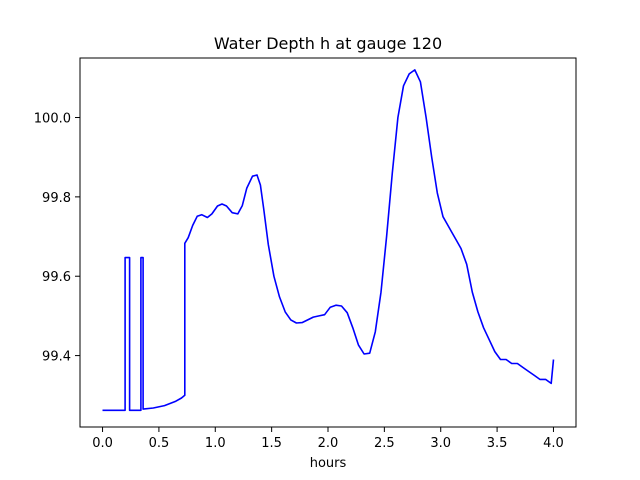  I want to click on x-tick-label: 2.0, so click(328, 443).